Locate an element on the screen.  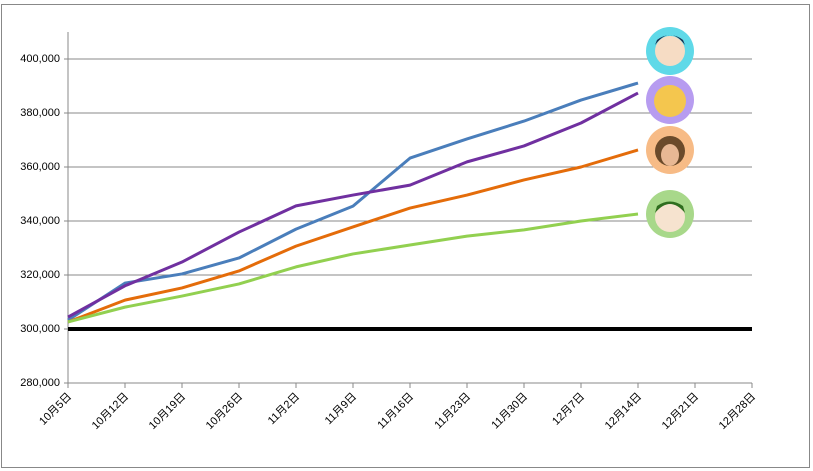
avatar-4-hair is located at coordinates (670, 207).